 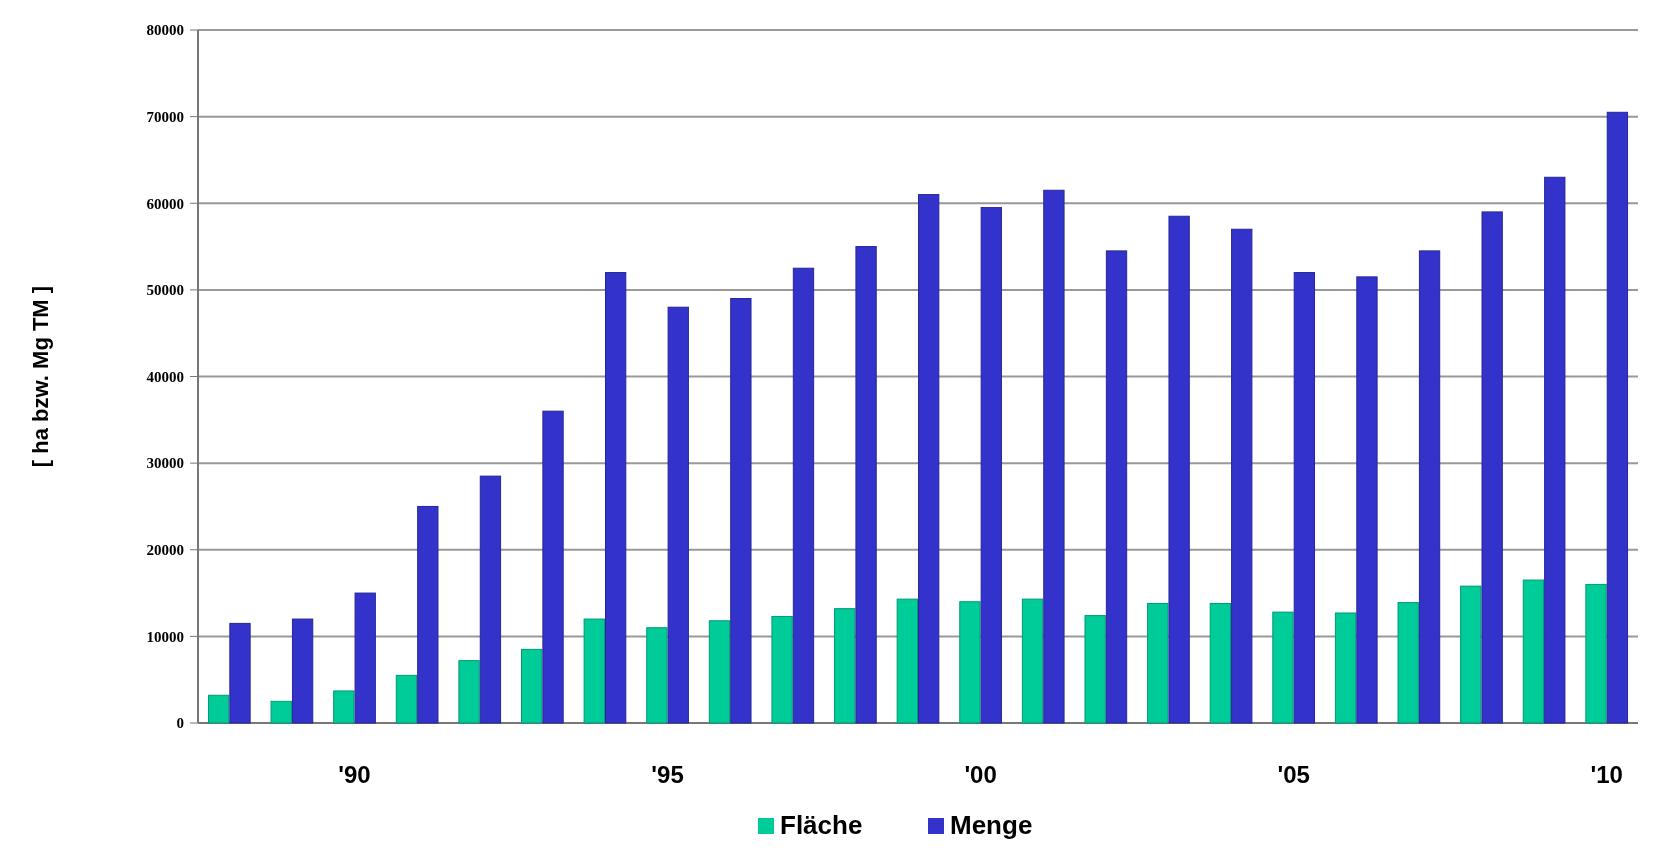 What do you see at coordinates (1293, 774) in the screenshot?
I see `x-tick-label: '05` at bounding box center [1293, 774].